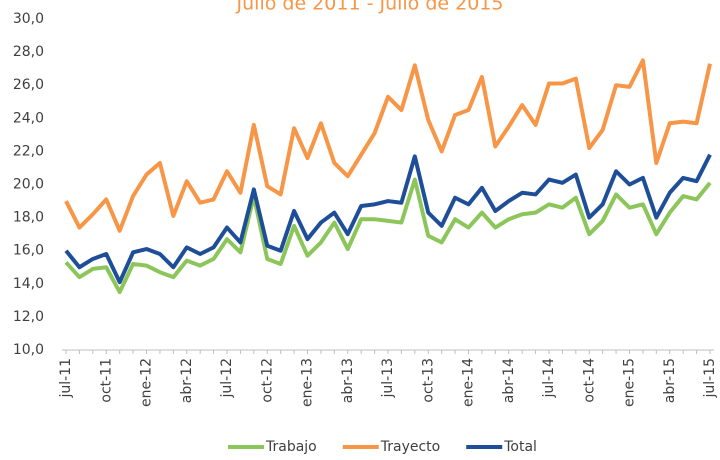  What do you see at coordinates (670, 380) in the screenshot?
I see `x-tick-label: abr-15` at bounding box center [670, 380].